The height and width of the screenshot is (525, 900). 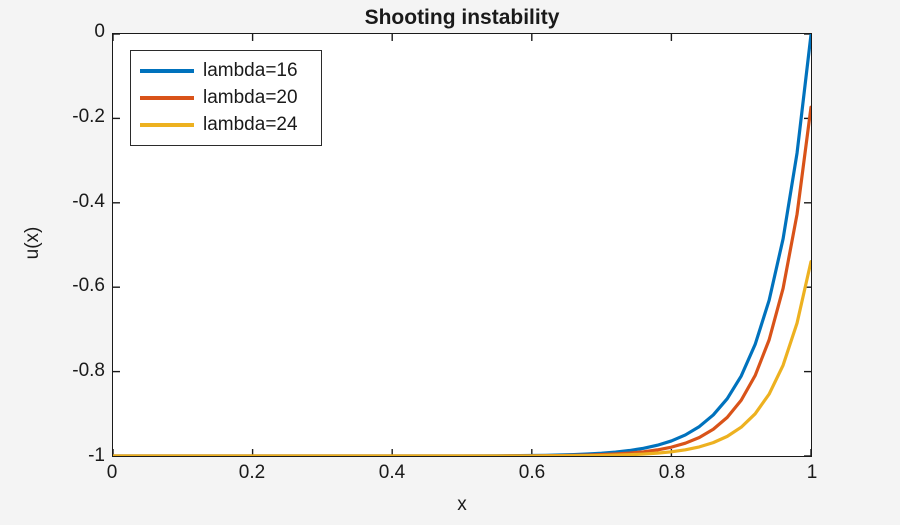 I want to click on legend-entry: lambda=16, so click(x=226, y=70).